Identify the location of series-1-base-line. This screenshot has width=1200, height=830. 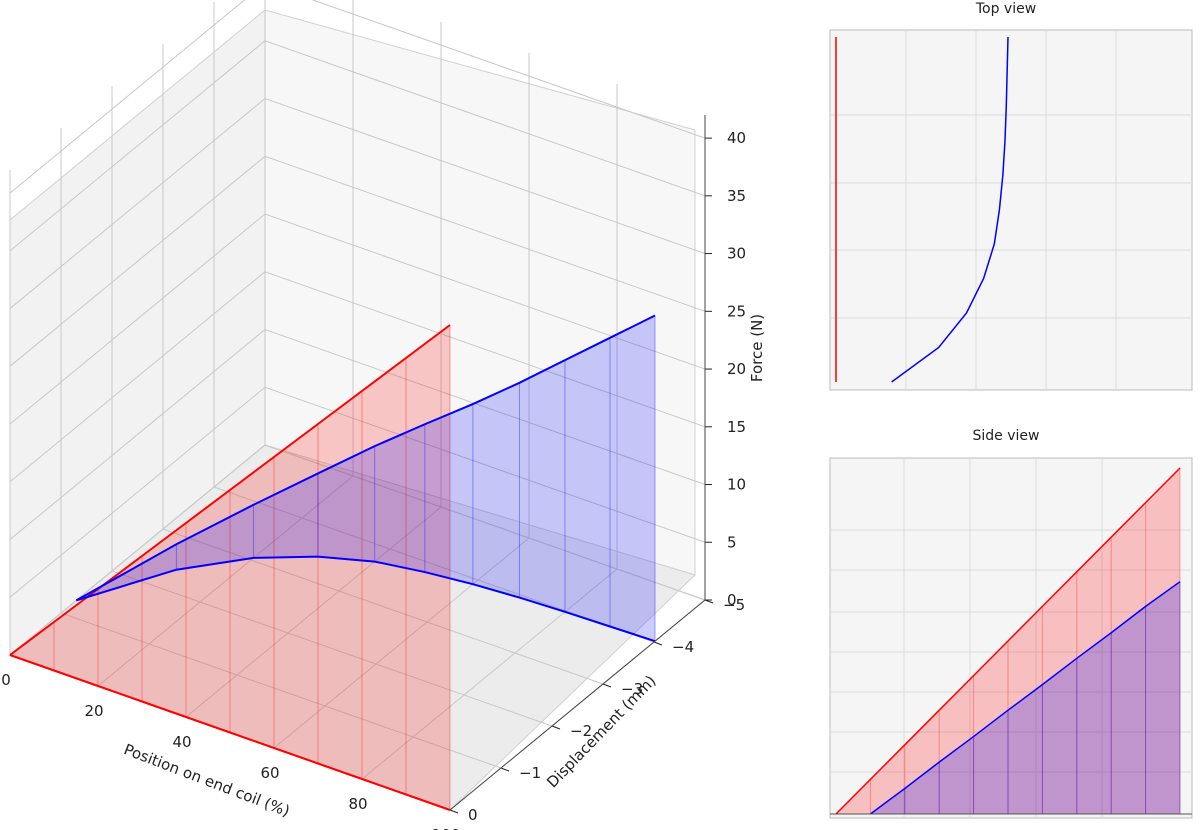
(366, 599).